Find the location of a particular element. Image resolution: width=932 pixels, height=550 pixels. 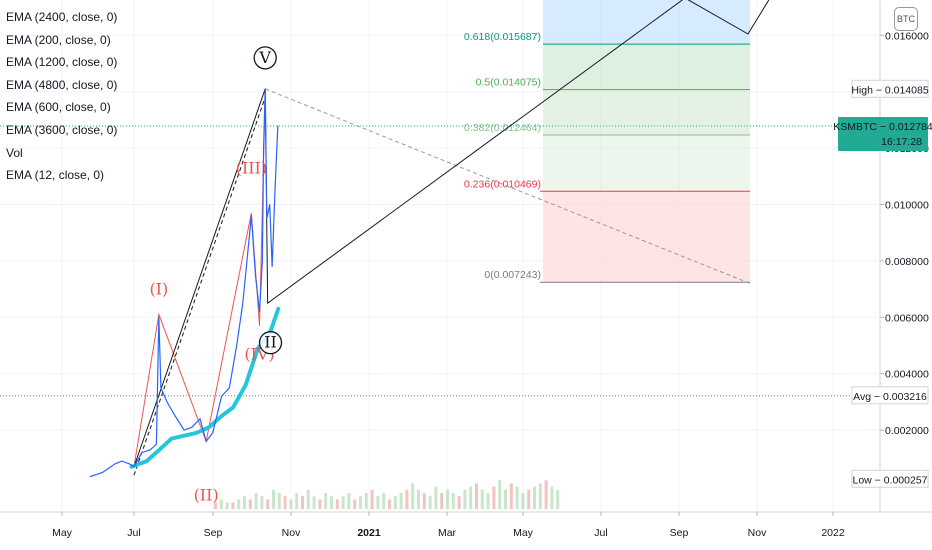

y-tick-label: 0.002000 is located at coordinates (907, 431).